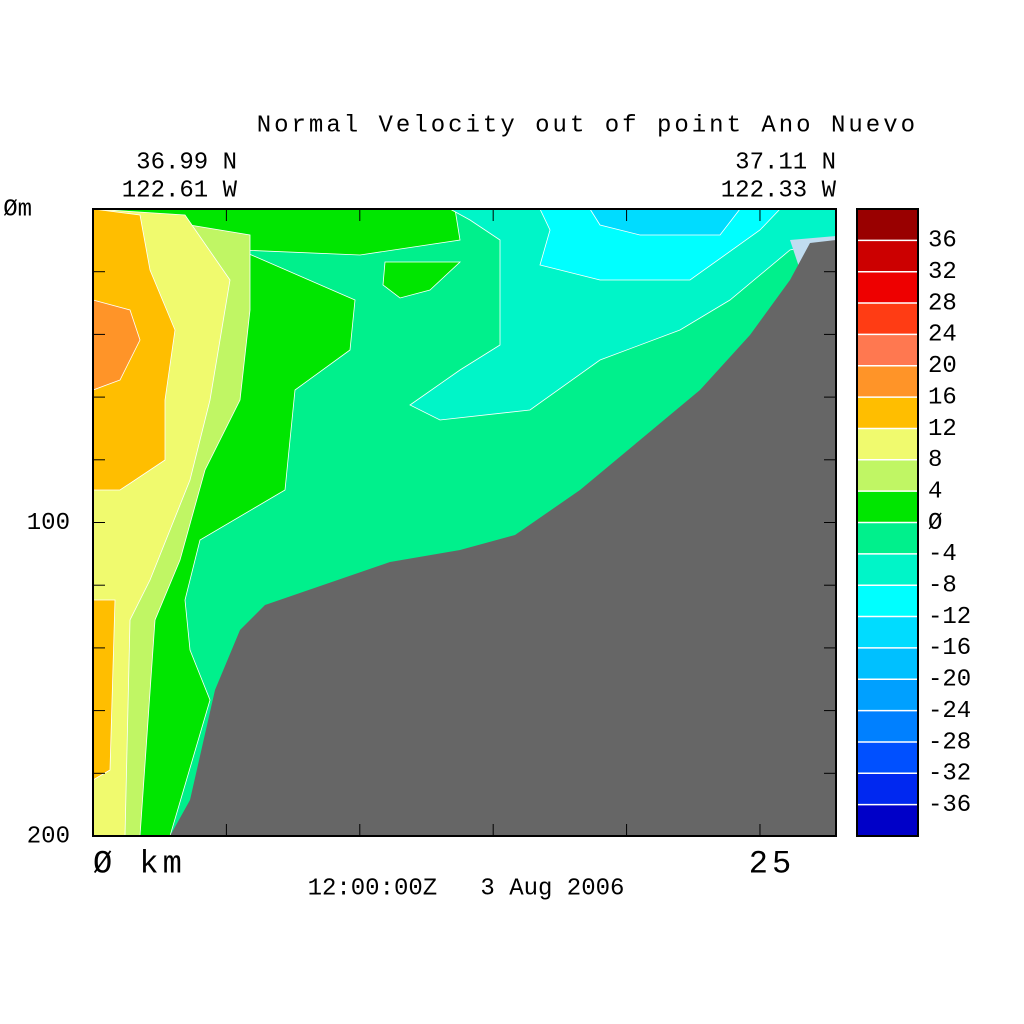  I want to click on colorbar-label: -16, so click(949, 648).